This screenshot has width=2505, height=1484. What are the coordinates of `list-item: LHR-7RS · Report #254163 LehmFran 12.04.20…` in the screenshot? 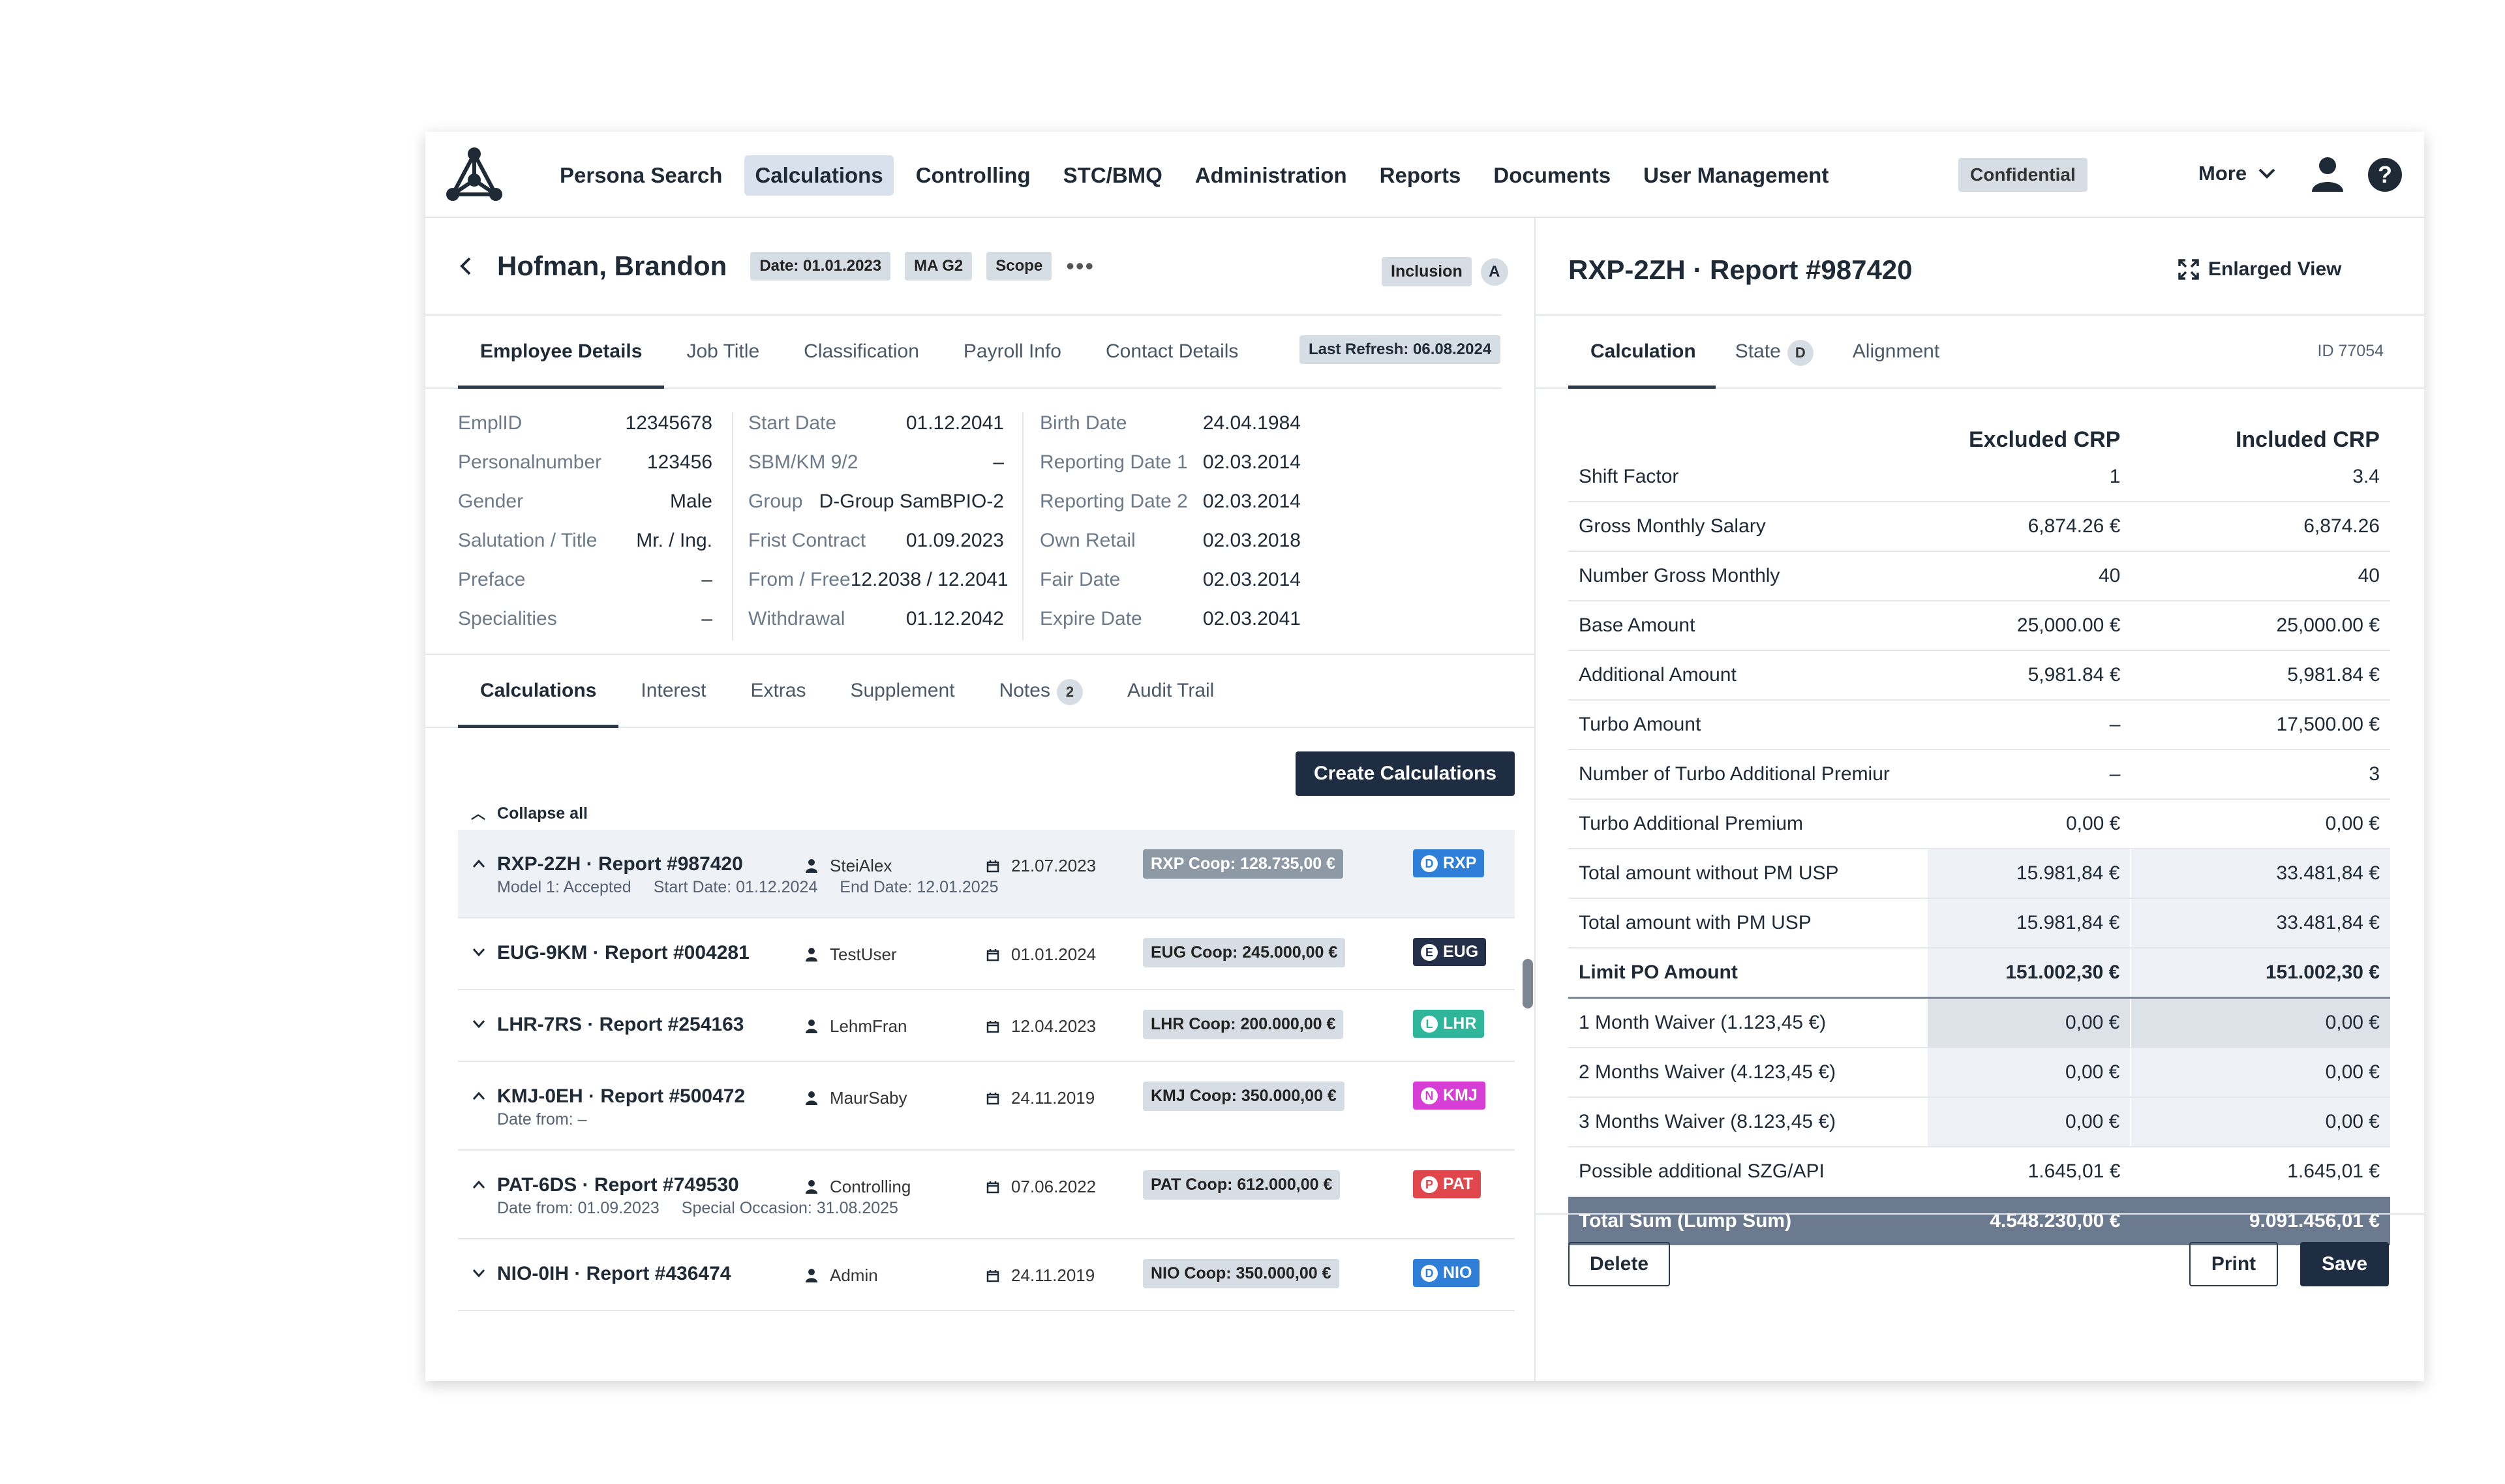 It's located at (986, 1026).